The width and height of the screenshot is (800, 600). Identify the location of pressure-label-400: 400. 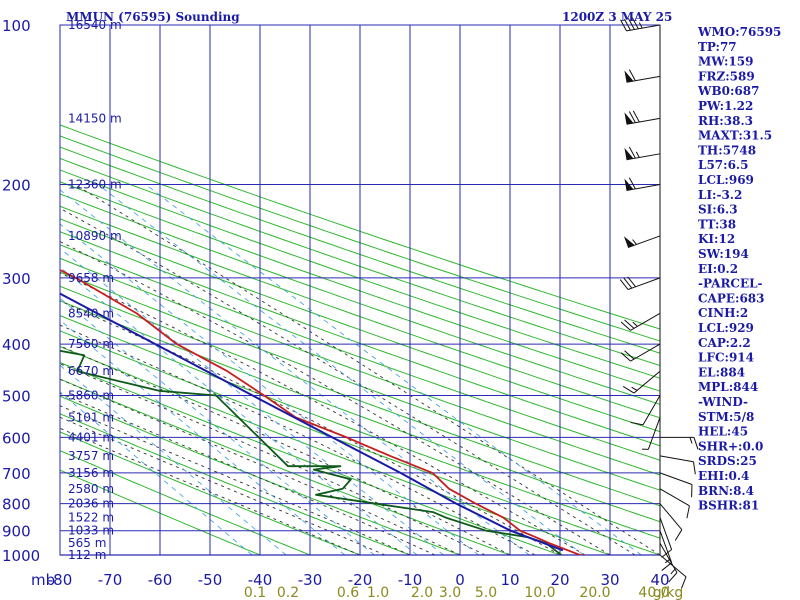
(16, 345).